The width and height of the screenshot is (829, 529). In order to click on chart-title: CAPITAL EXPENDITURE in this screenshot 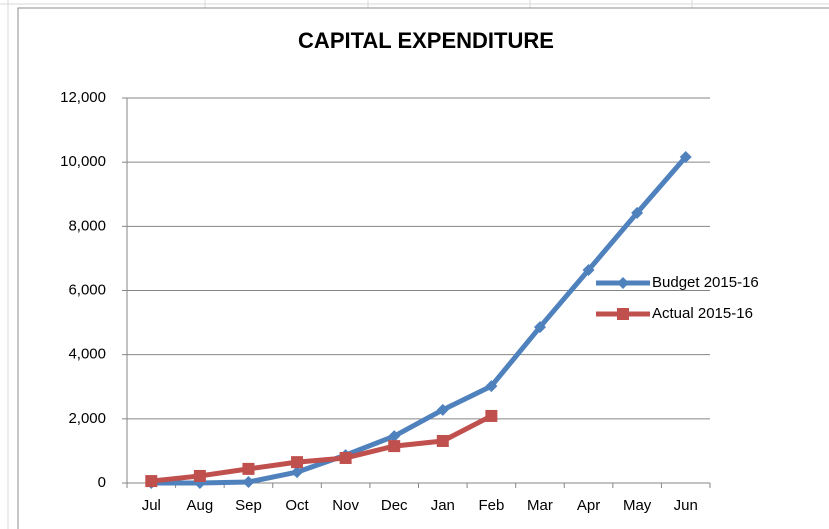, I will do `click(426, 40)`.